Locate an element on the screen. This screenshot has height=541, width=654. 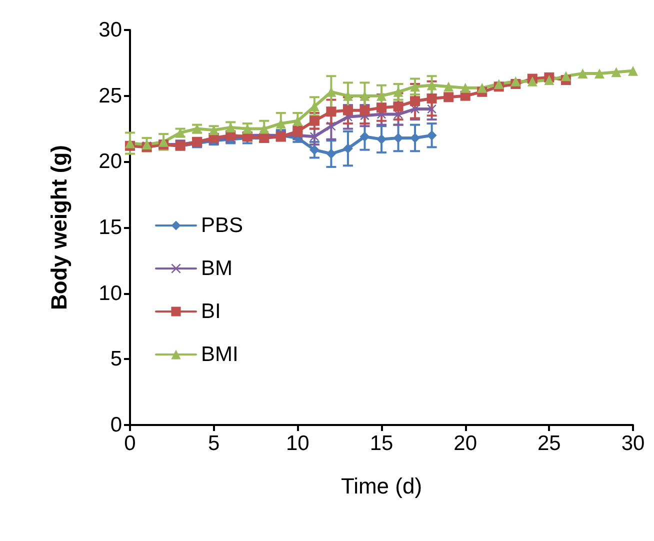
legend-label: BMI is located at coordinates (219, 354).